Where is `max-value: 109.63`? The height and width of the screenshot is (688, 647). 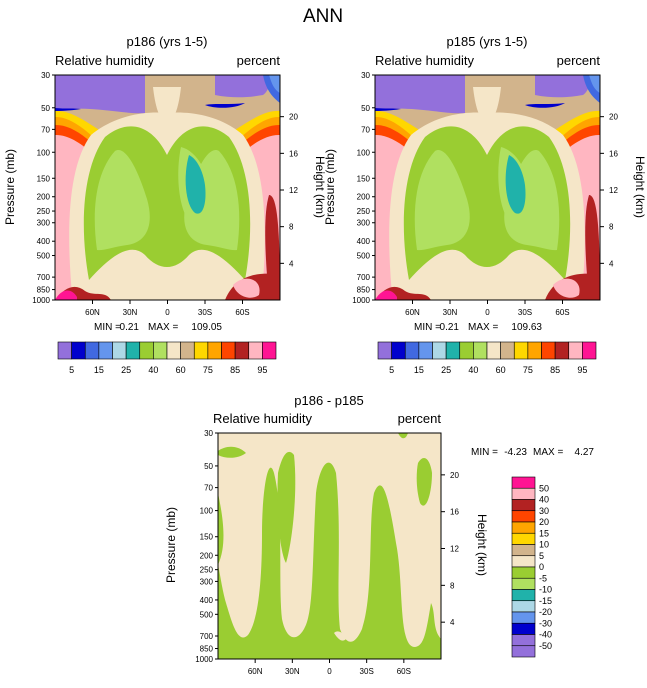 max-value: 109.63 is located at coordinates (526, 327).